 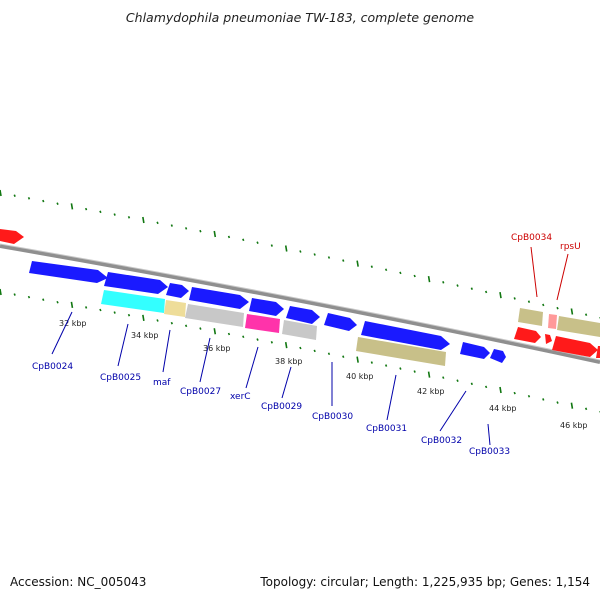 What do you see at coordinates (498, 356) in the screenshot?
I see `gene-cpb0033` at bounding box center [498, 356].